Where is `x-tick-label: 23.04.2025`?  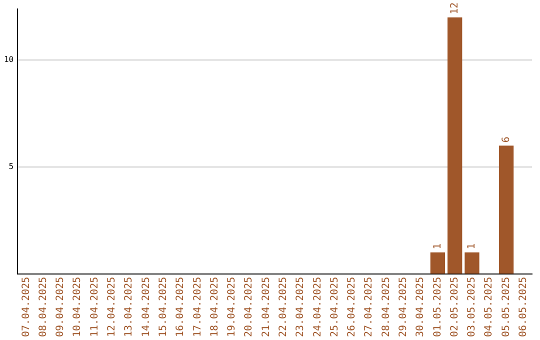
x-tick-label: 23.04.2025 is located at coordinates (300, 307).